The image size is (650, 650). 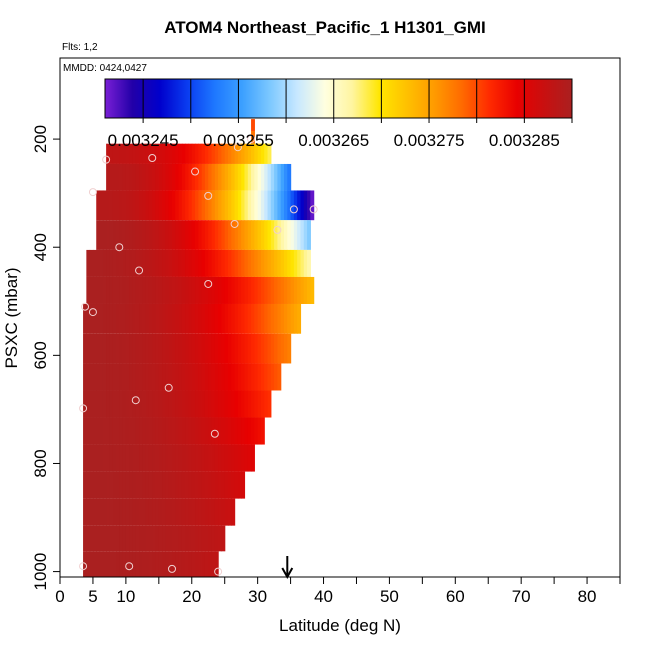 What do you see at coordinates (429, 140) in the screenshot?
I see `color-bar-tick-label: 0.003275` at bounding box center [429, 140].